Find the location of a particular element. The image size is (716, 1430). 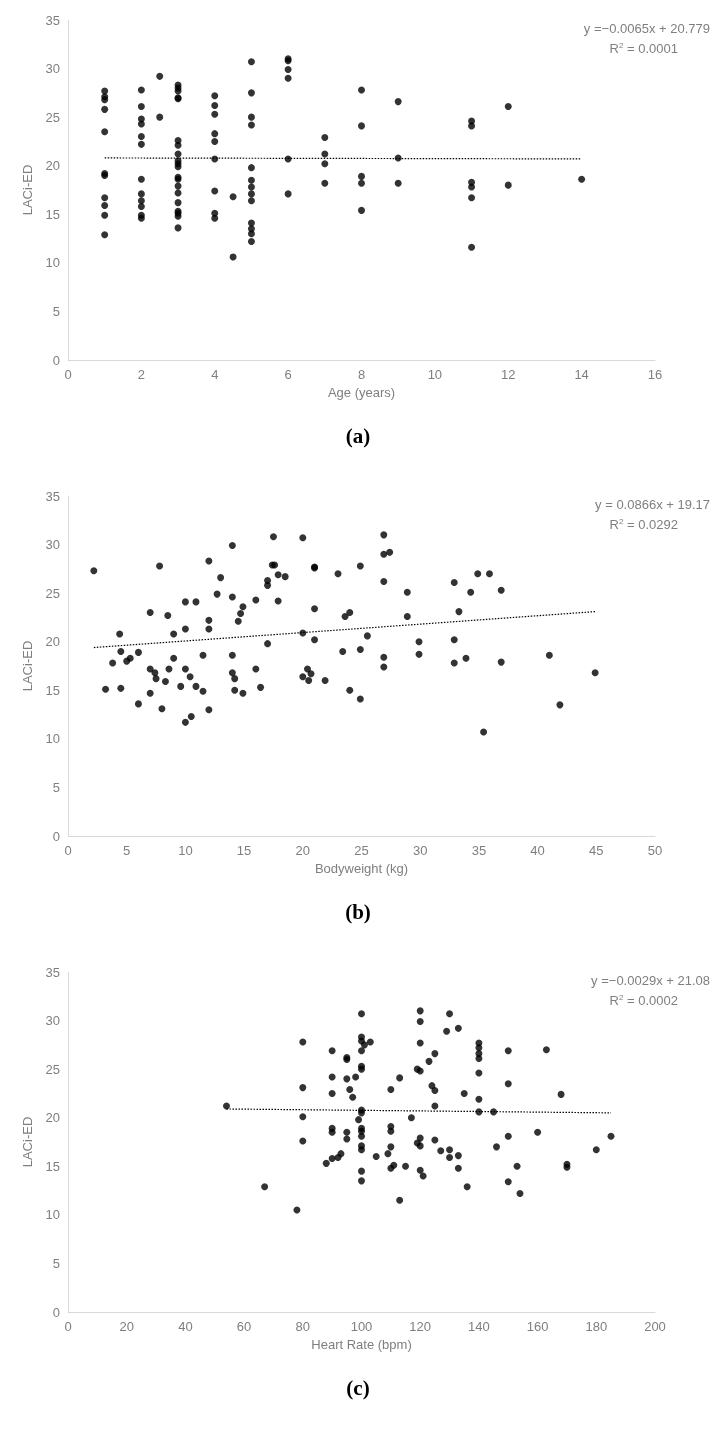

annotation: y = 0.0866x + 19.17 is located at coordinates (653, 504).